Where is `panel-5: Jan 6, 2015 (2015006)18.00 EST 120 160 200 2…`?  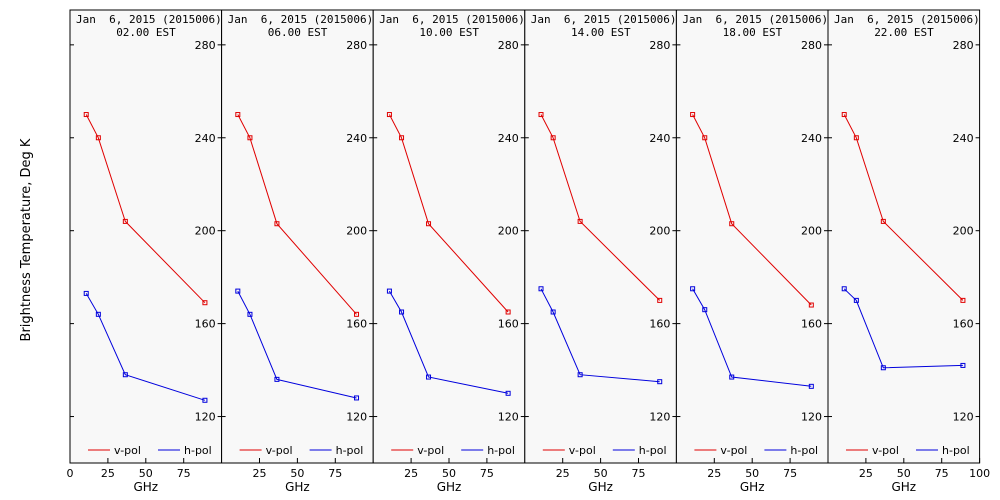
panel-5: Jan 6, 2015 (2015006)18.00 EST 120 160 200 2… is located at coordinates (752, 251).